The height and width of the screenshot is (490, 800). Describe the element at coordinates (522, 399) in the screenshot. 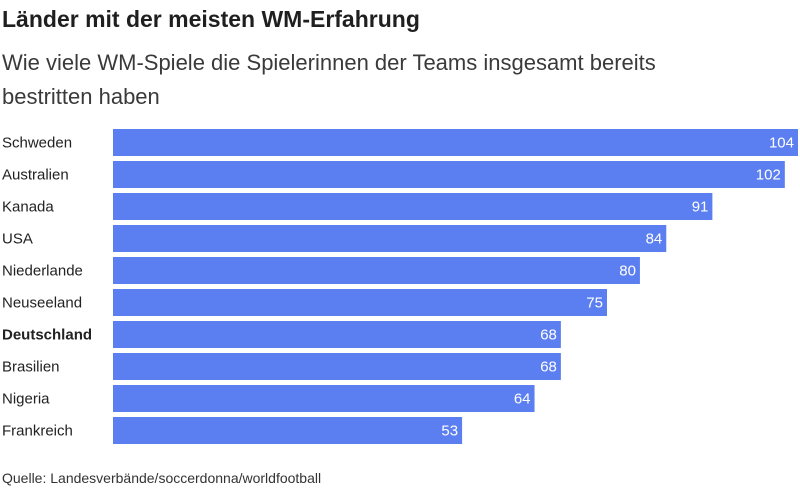

I see `value-label-nigeria: 64` at that location.